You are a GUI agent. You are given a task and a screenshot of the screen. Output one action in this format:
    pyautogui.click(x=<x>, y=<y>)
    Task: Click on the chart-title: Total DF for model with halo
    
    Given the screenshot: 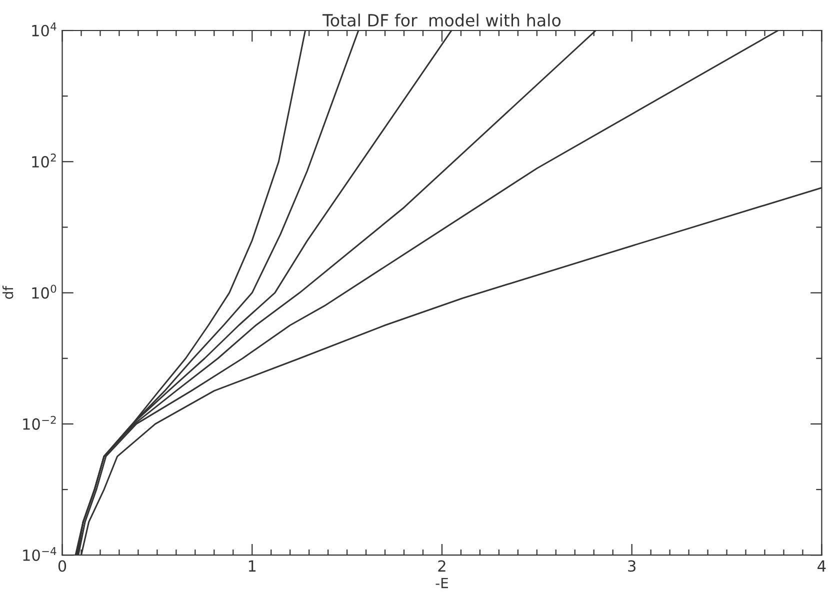 What is the action you would take?
    pyautogui.click(x=441, y=20)
    